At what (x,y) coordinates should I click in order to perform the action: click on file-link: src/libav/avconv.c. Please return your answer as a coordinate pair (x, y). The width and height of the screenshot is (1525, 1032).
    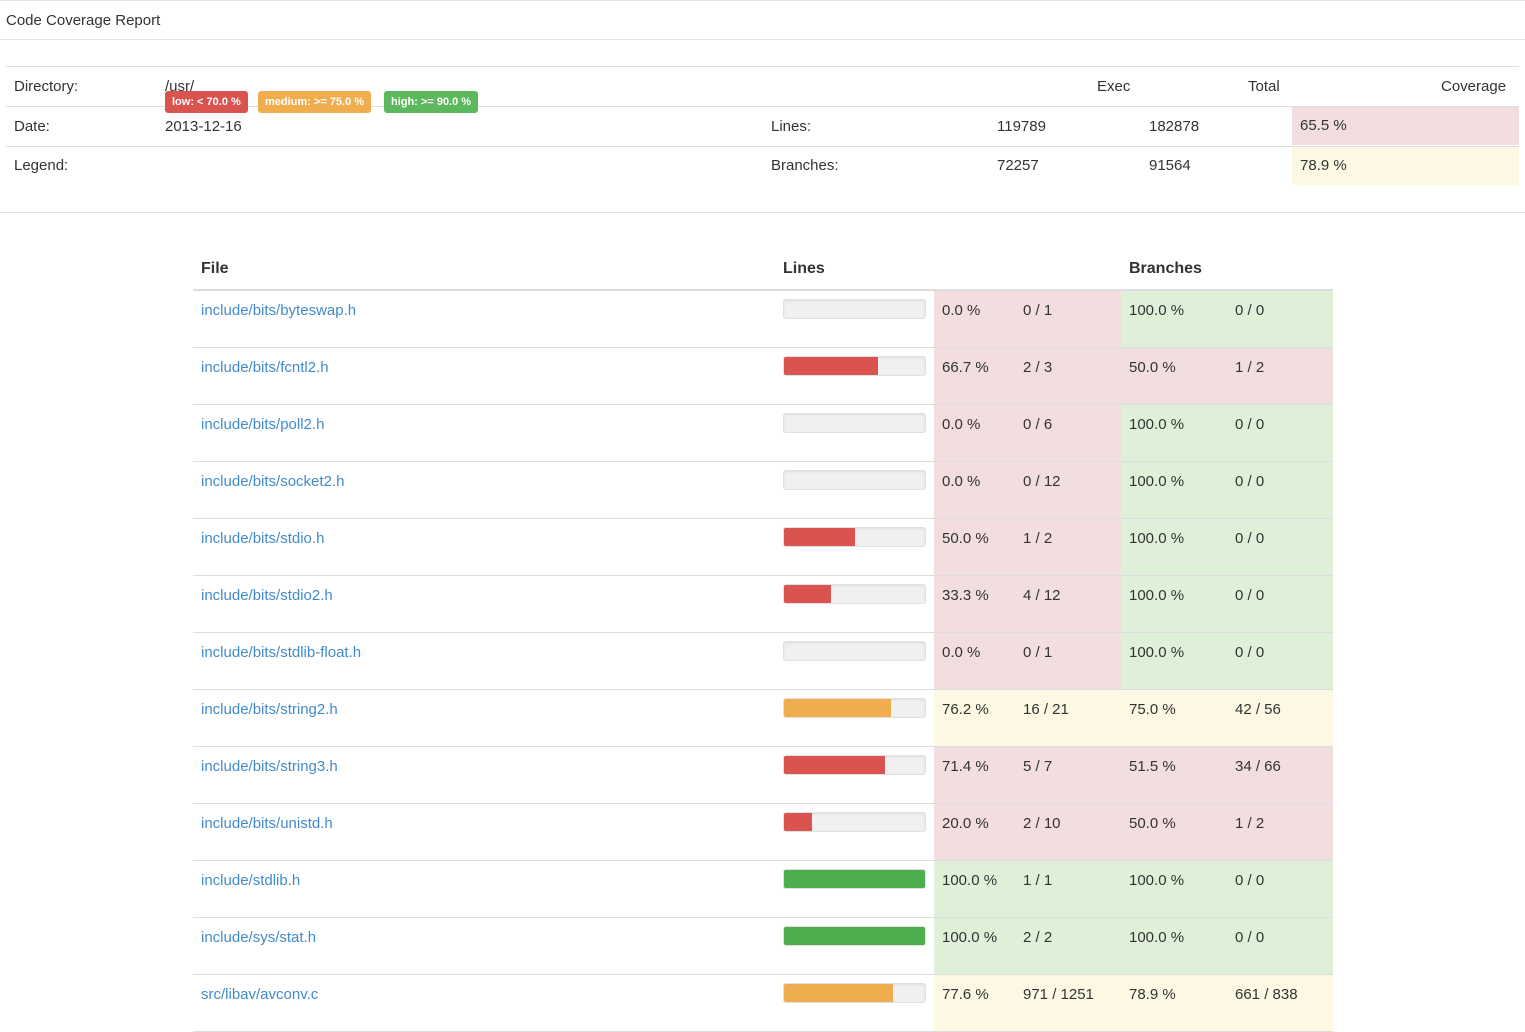
    Looking at the image, I should click on (260, 994).